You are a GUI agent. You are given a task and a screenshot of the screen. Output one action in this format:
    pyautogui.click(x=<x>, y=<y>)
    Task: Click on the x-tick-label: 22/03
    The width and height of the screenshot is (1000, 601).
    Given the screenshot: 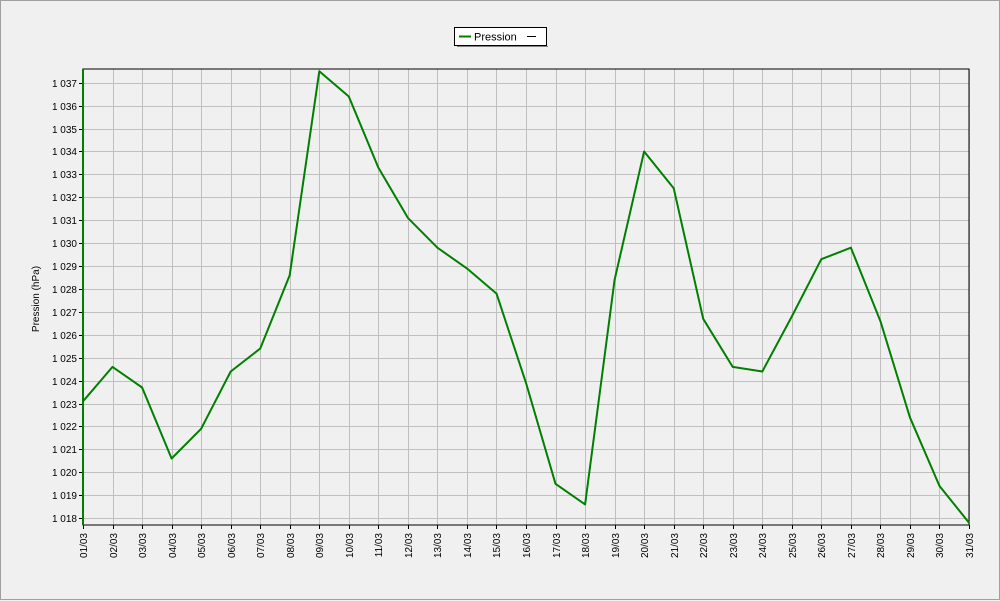 What is the action you would take?
    pyautogui.click(x=704, y=545)
    